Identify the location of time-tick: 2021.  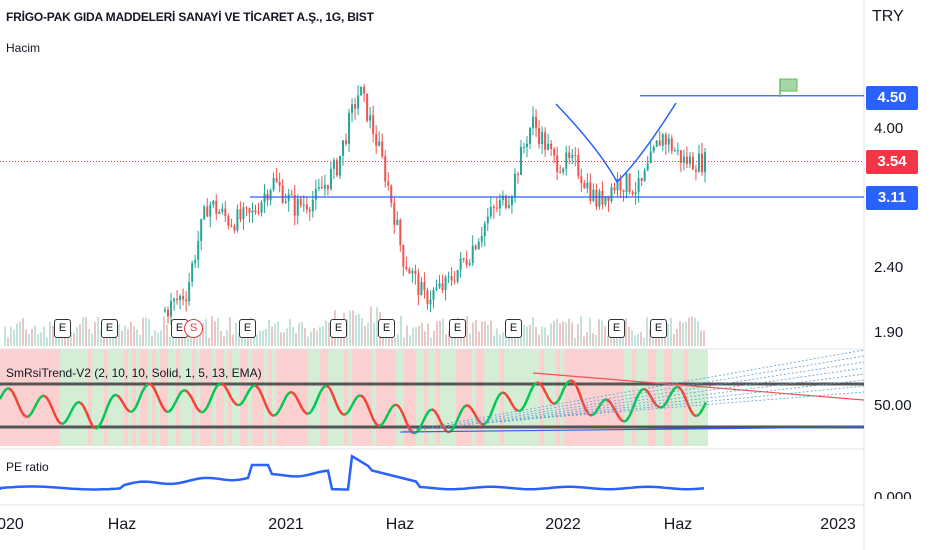
(286, 524).